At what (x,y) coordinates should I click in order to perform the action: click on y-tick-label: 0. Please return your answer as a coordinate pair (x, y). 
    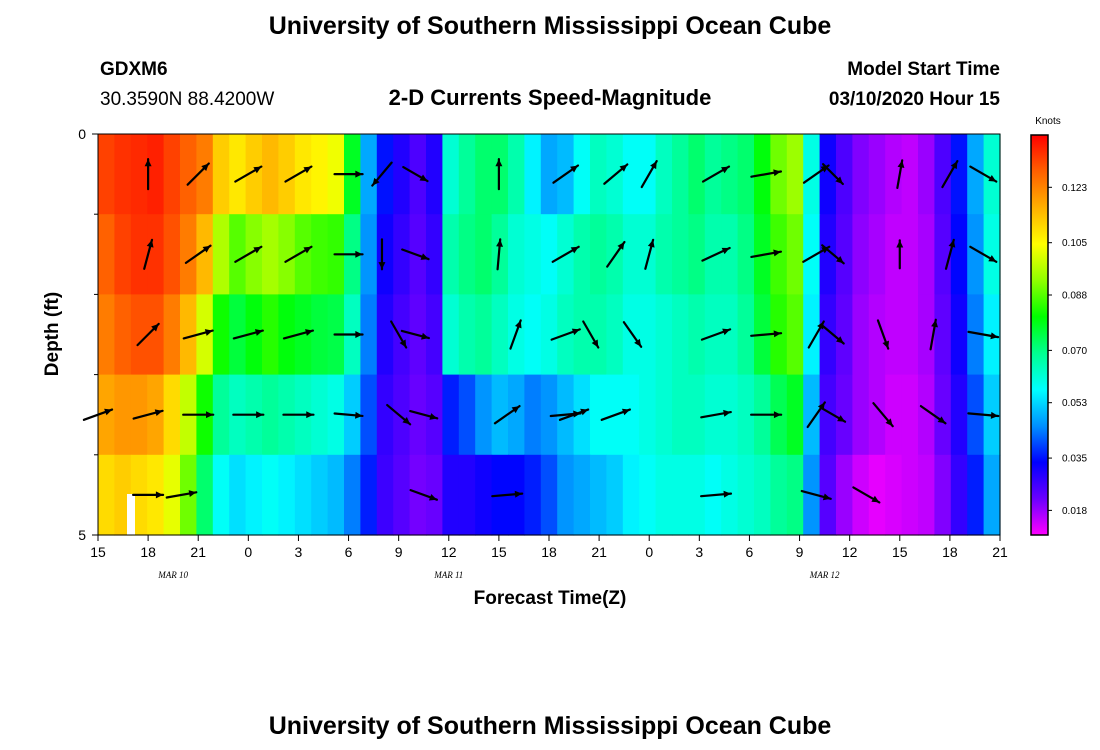
    Looking at the image, I should click on (82, 134).